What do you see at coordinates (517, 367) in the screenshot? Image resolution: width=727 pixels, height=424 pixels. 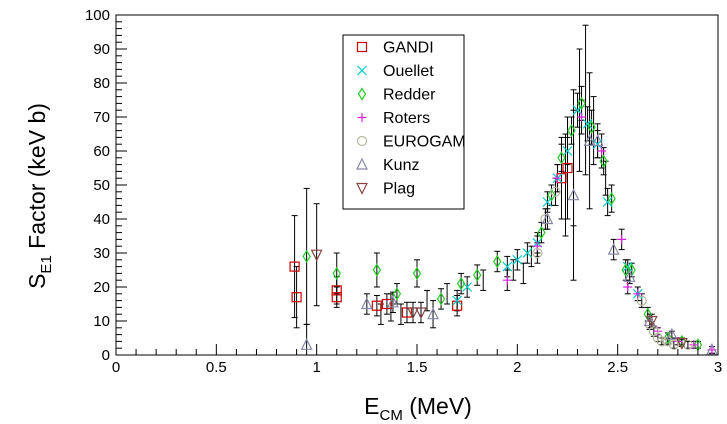 I see `x-tick-label: 2` at bounding box center [517, 367].